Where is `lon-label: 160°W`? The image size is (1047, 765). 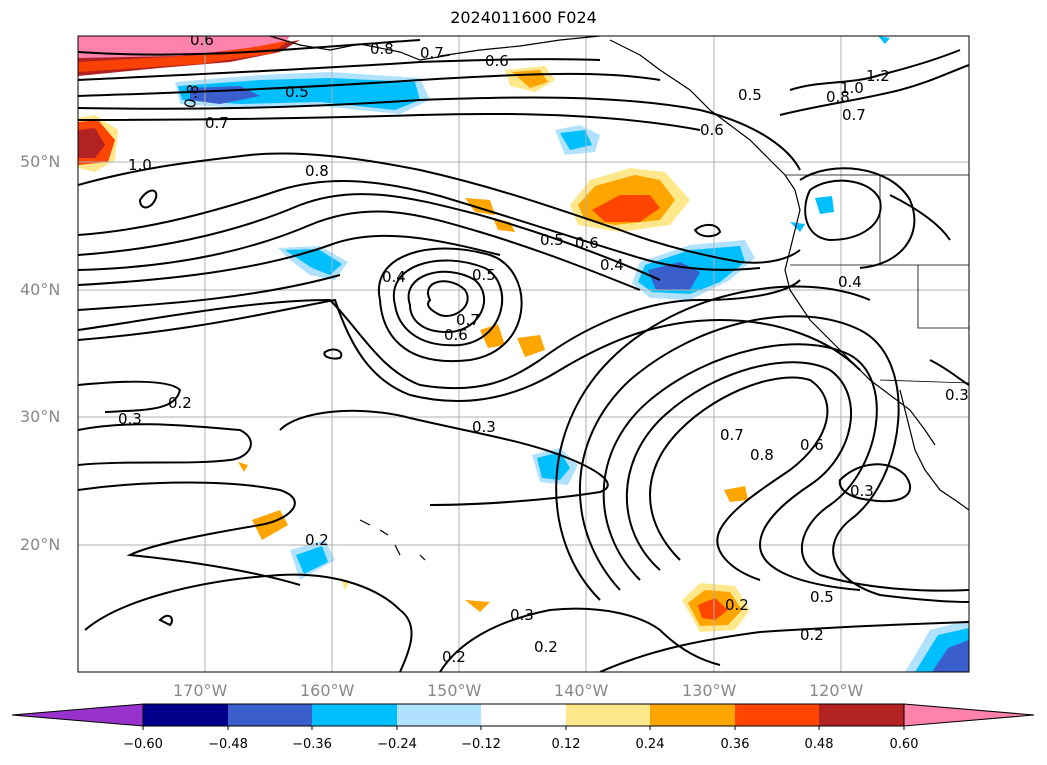
lon-label: 160°W is located at coordinates (327, 690).